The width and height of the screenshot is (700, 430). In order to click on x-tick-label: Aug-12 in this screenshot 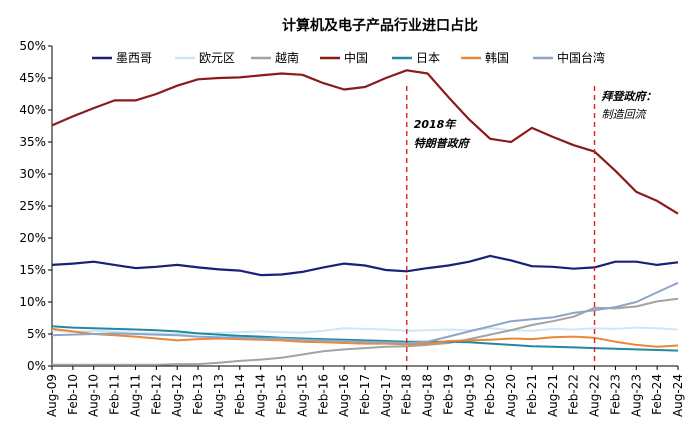, I will do `click(177, 395)`.